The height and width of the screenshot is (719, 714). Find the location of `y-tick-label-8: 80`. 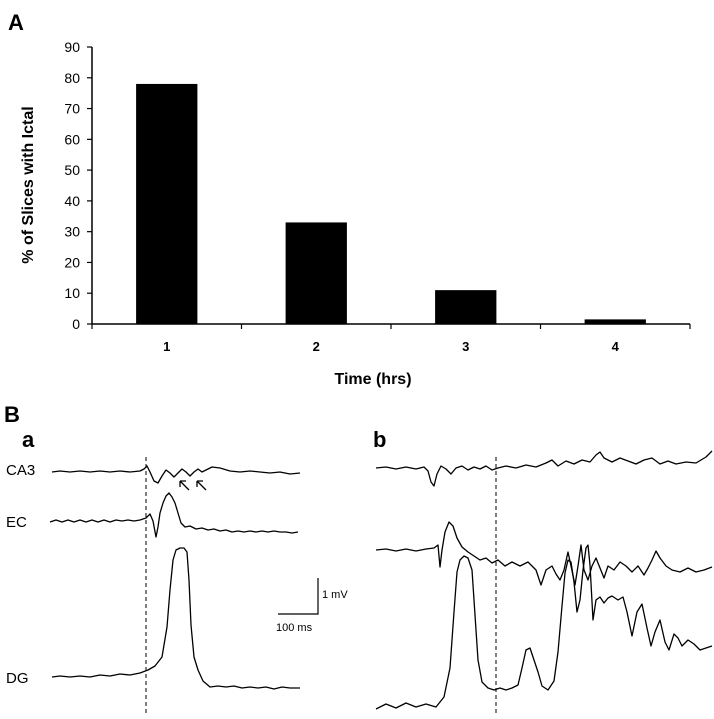

y-tick-label-8: 80 is located at coordinates (72, 78).